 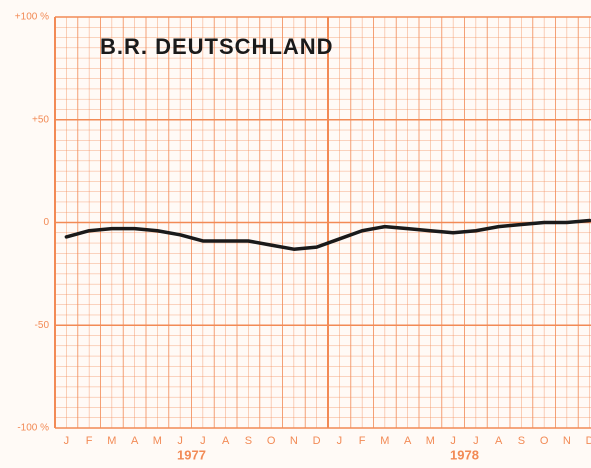 I want to click on chart-title: B.R. DEUTSCHLAND, so click(x=217, y=46).